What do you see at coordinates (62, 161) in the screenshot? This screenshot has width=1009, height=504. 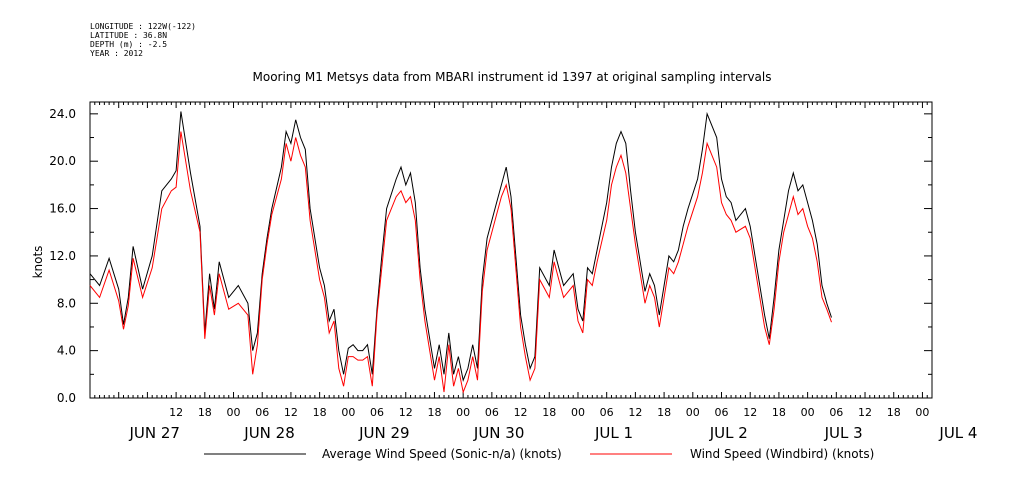 I see `y-tick-label: 20.0` at bounding box center [62, 161].